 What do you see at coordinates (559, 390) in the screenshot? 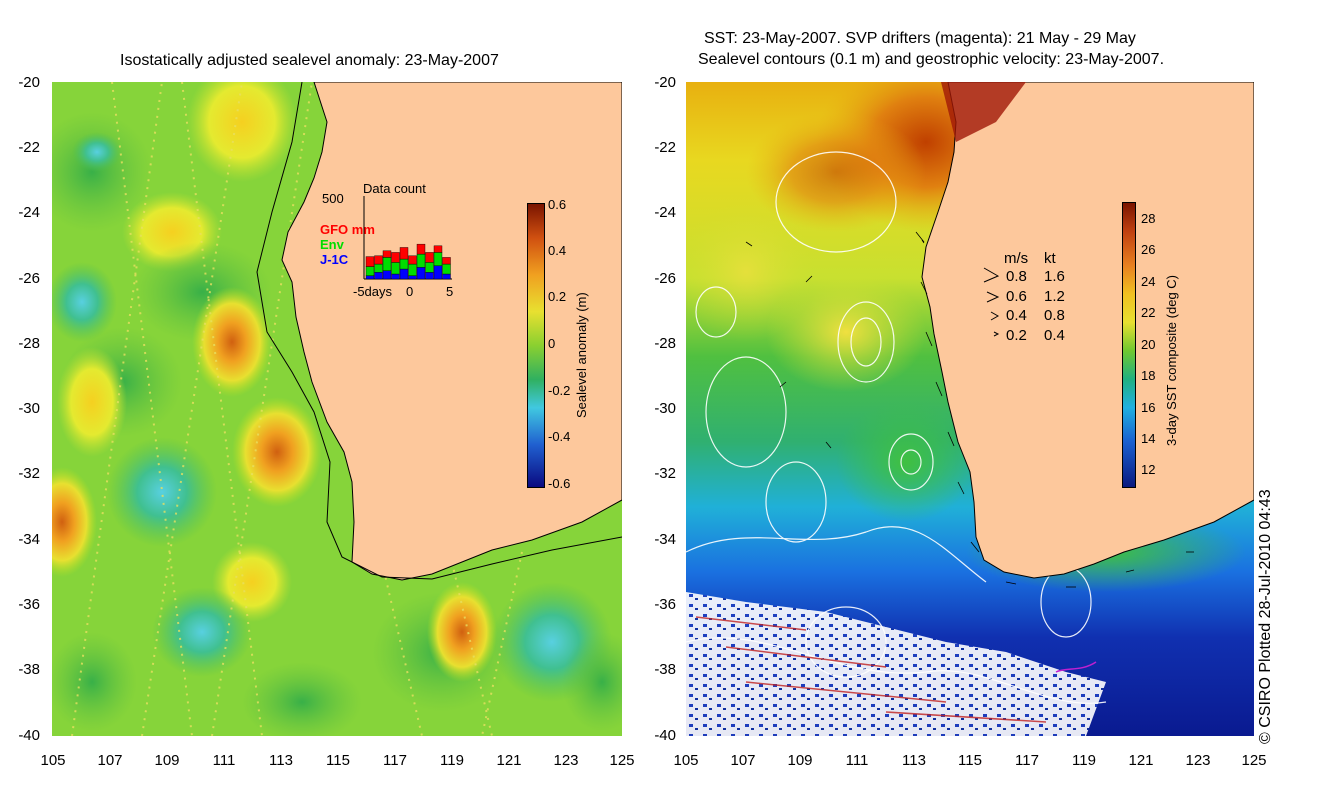
I see `colorbar-tick: -0.2` at bounding box center [559, 390].